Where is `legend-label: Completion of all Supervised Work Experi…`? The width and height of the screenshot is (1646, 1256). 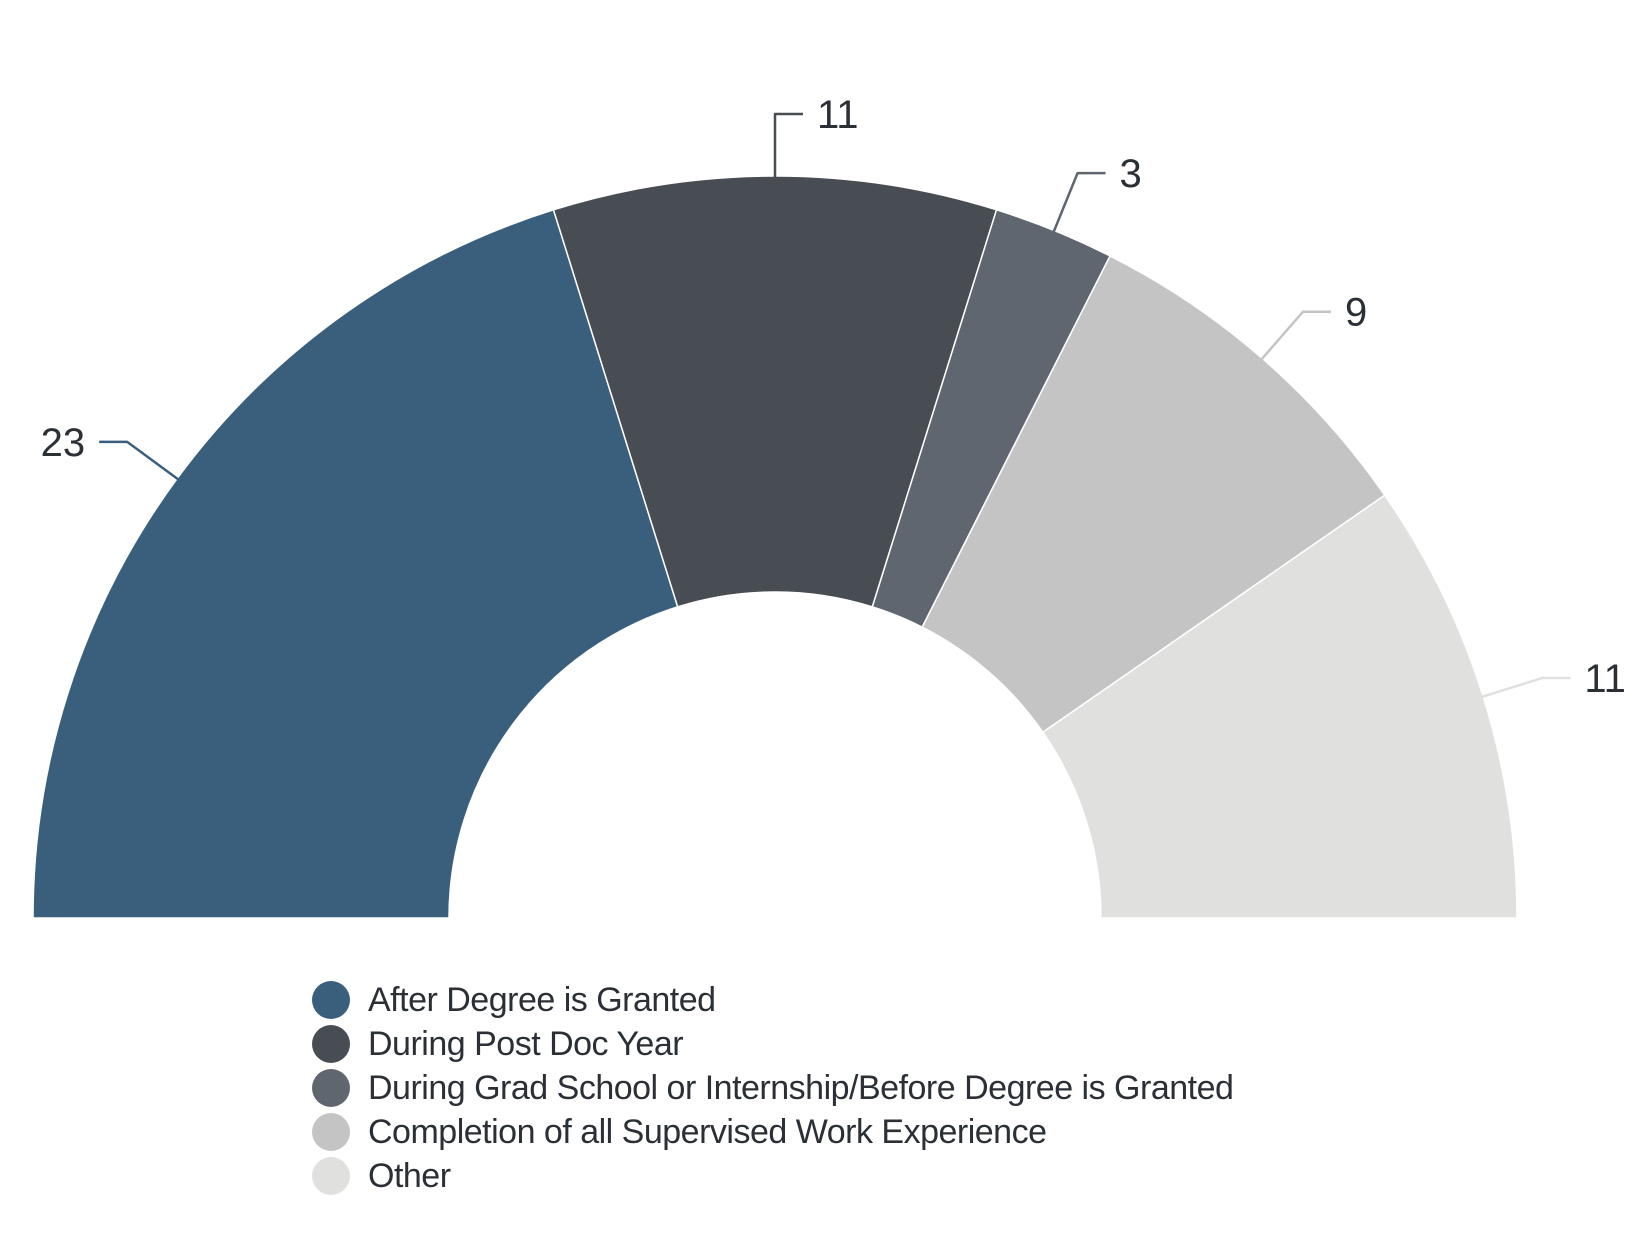
legend-label: Completion of all Supervised Work Experi… is located at coordinates (707, 1131).